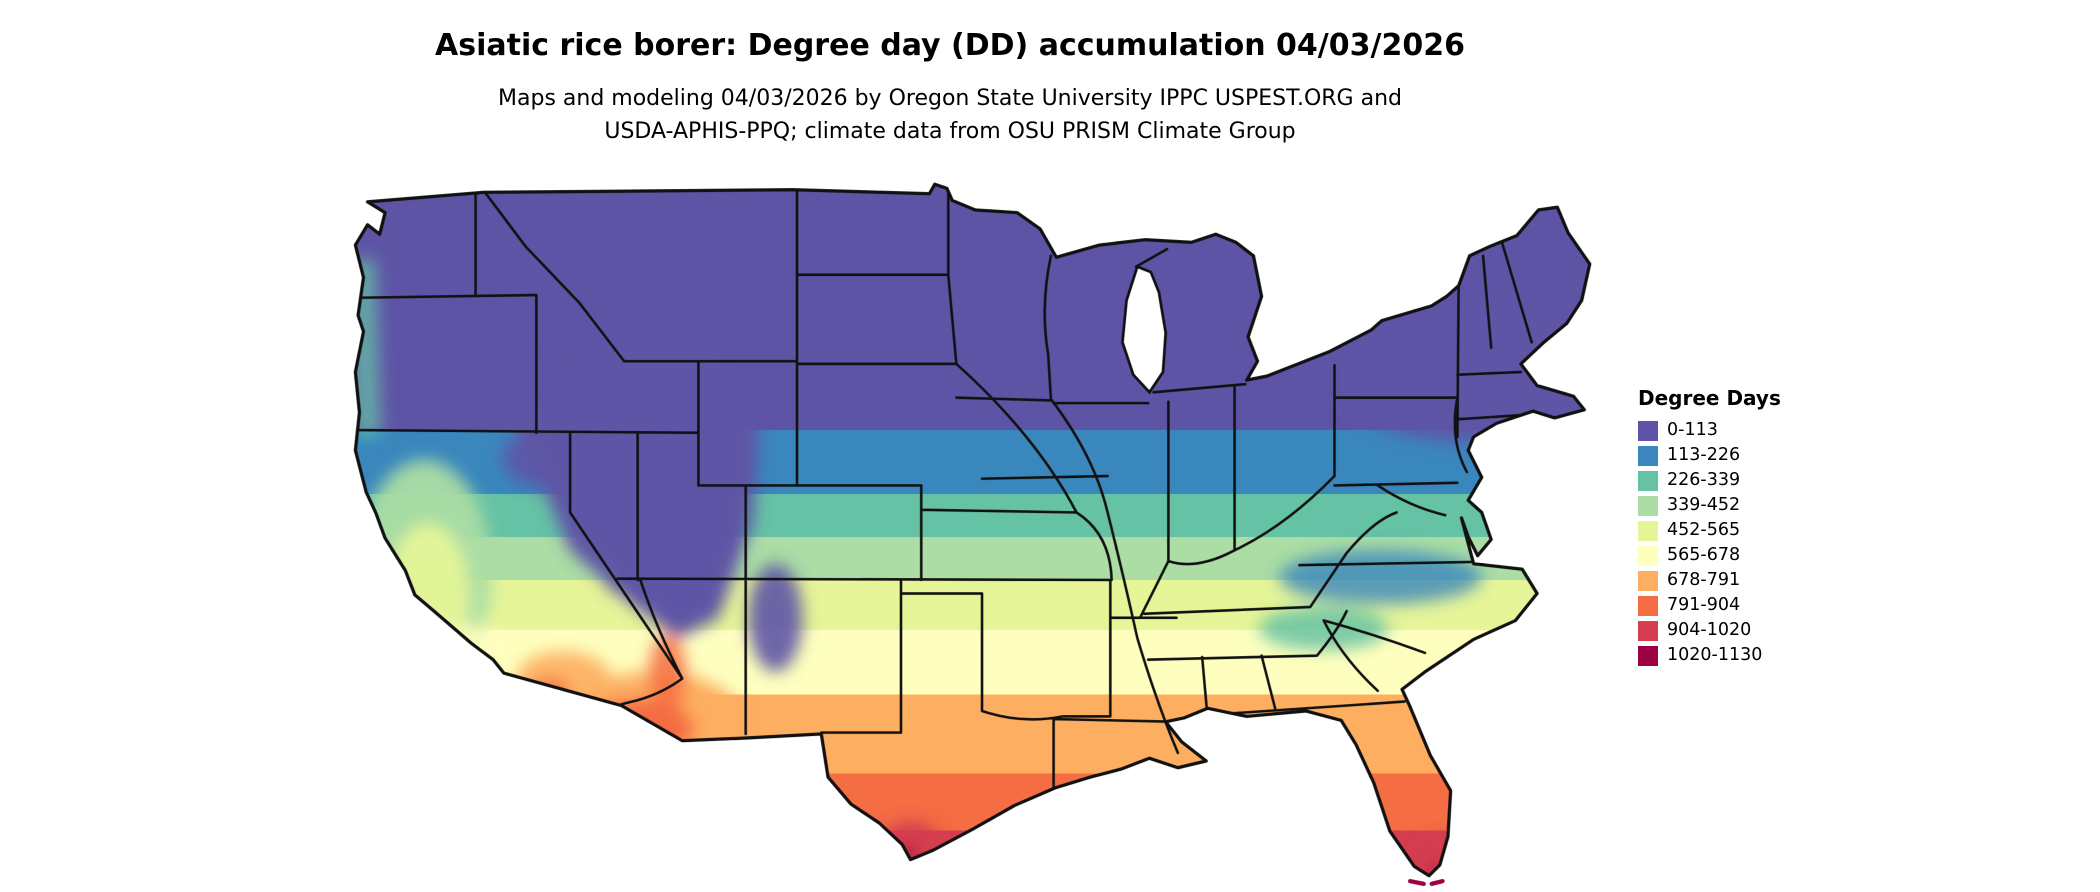 Image resolution: width=2100 pixels, height=892 pixels. What do you see at coordinates (1704, 605) in the screenshot?
I see `legend-label: 791-904` at bounding box center [1704, 605].